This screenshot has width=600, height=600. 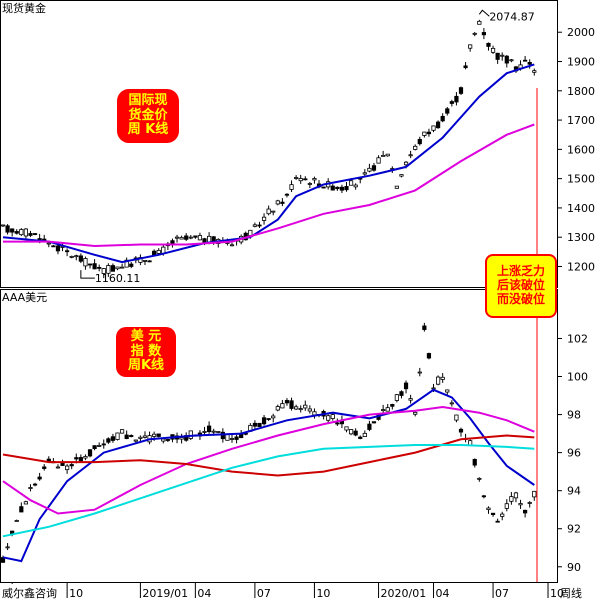 I want to click on y-tick-label: 1600, so click(x=581, y=149).